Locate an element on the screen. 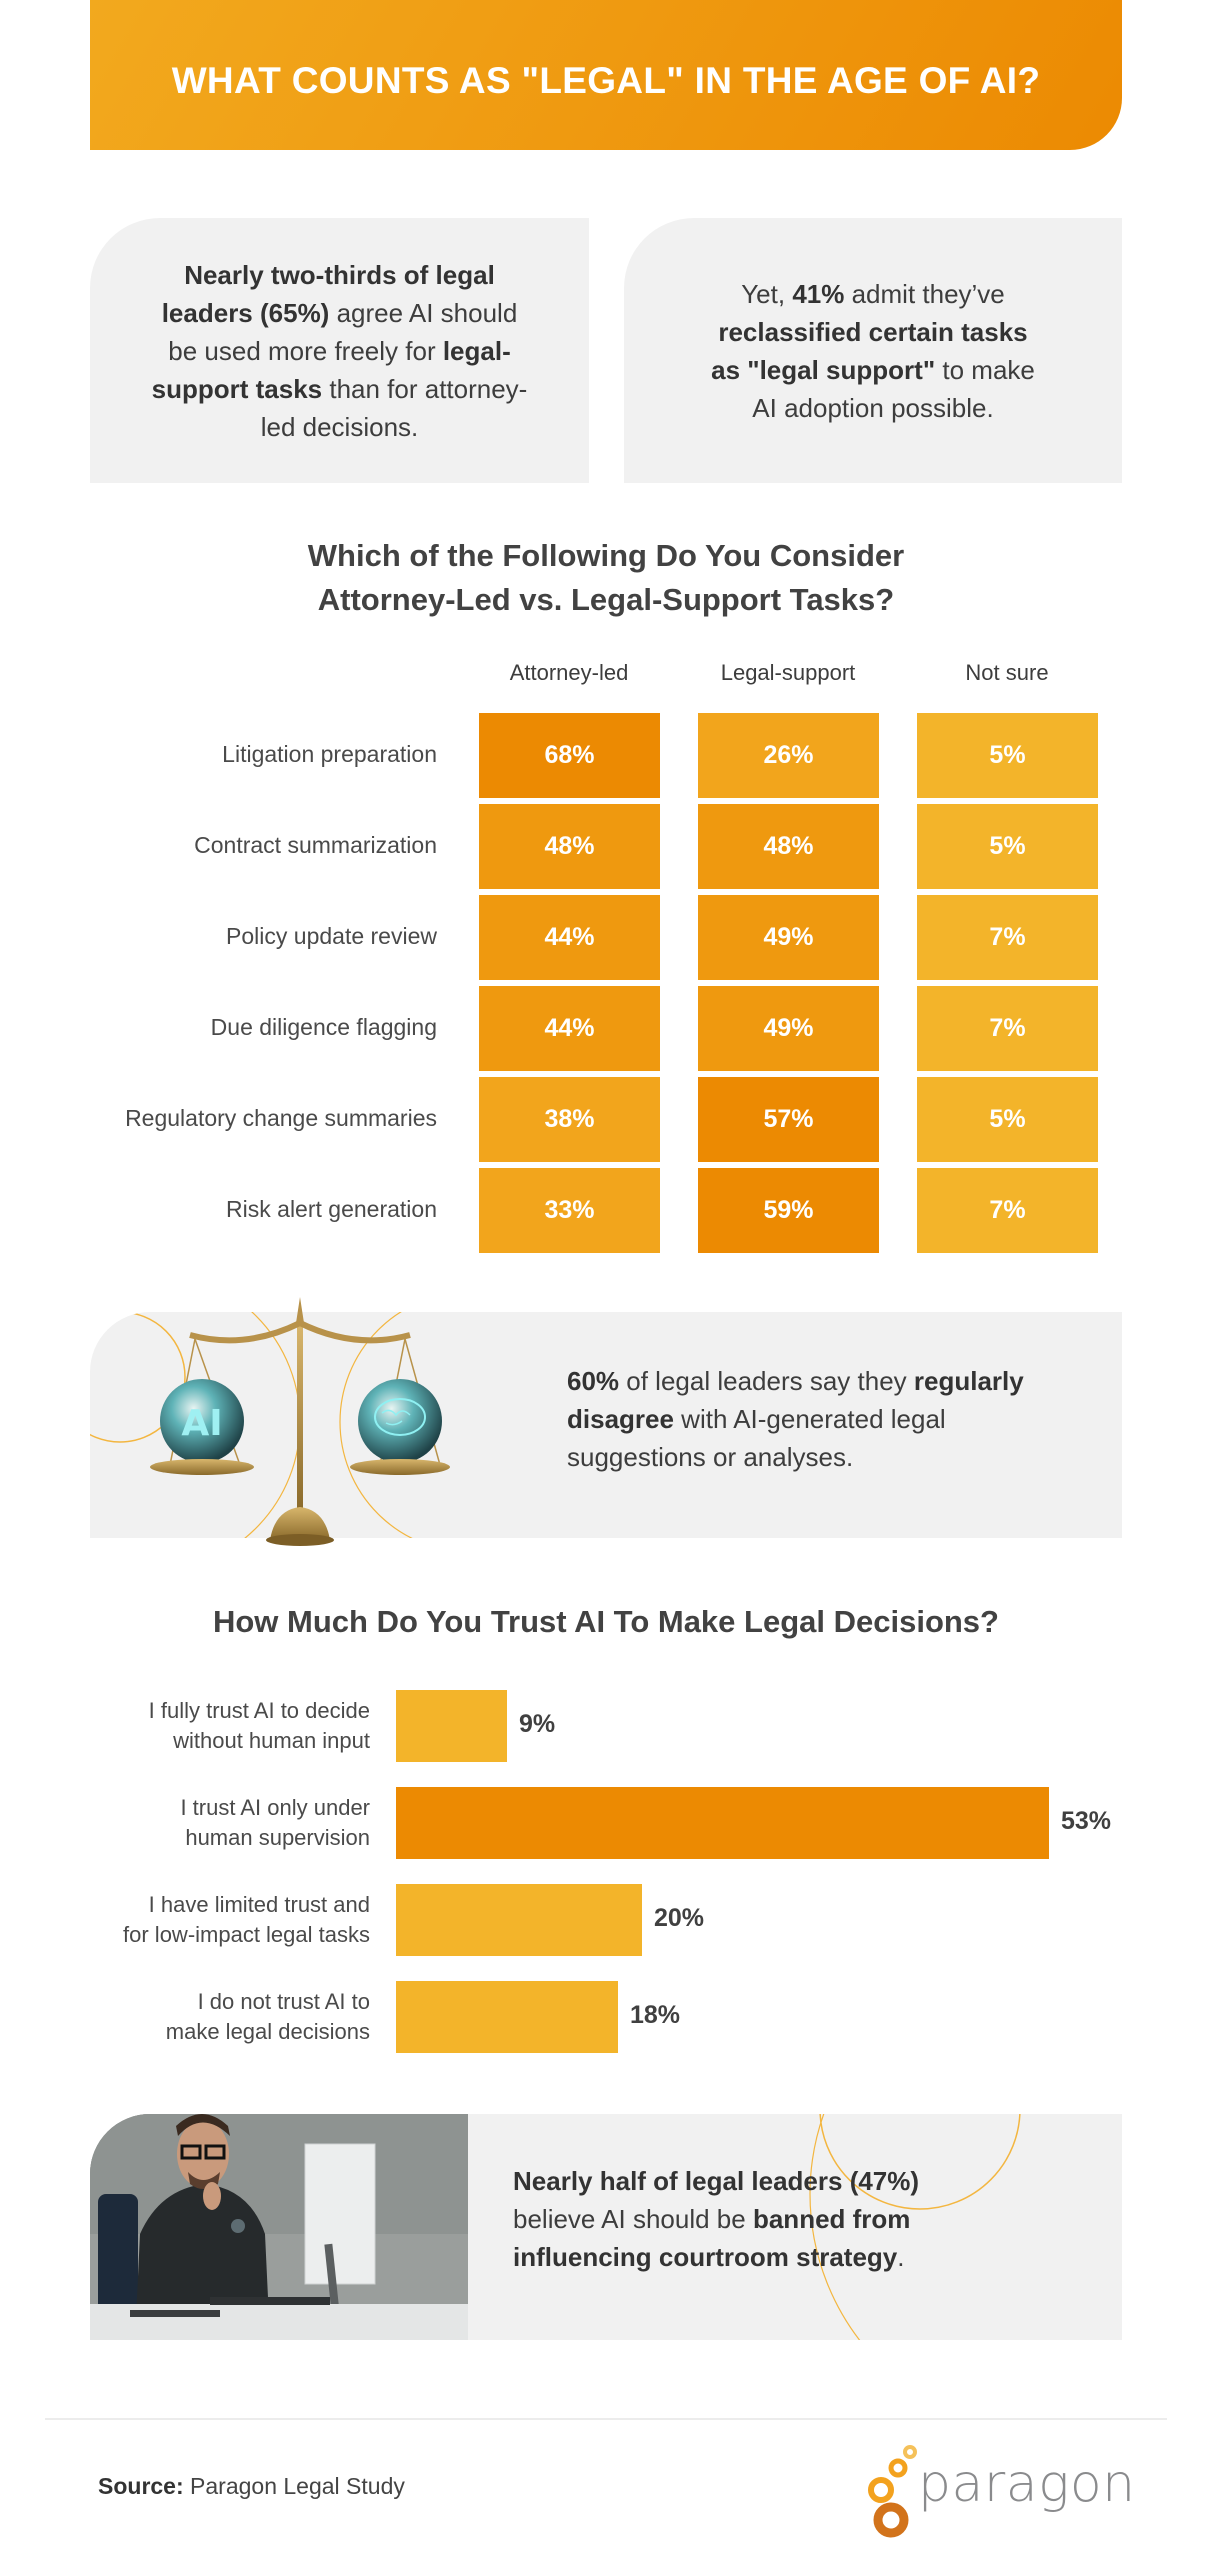 This screenshot has height=2560, width=1212. bar-category-line: I trust AI only under is located at coordinates (275, 1807).